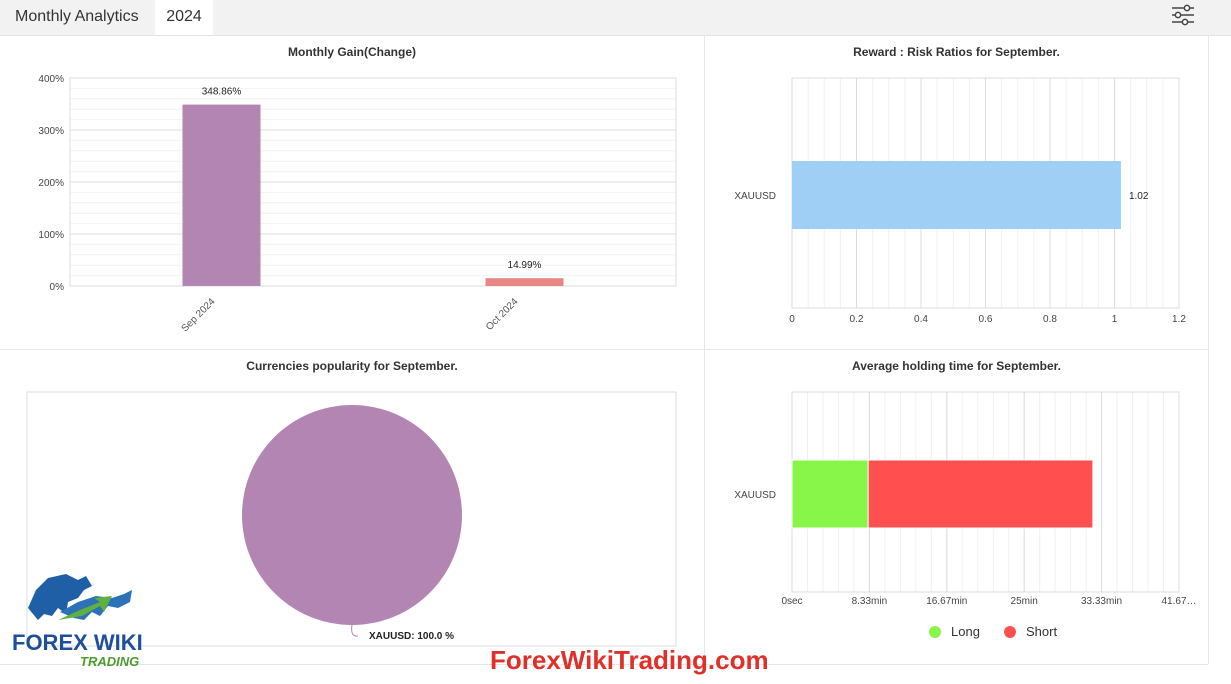 This screenshot has width=1231, height=684. What do you see at coordinates (1042, 631) in the screenshot?
I see `legend-short-label: Short` at bounding box center [1042, 631].